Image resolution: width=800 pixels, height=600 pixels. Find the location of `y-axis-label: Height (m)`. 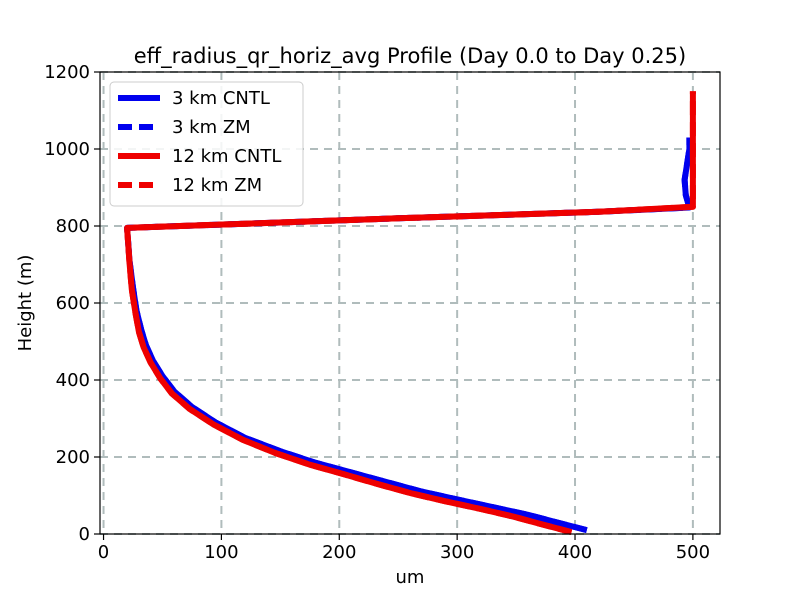

y-axis-label: Height (m) is located at coordinates (25, 303).